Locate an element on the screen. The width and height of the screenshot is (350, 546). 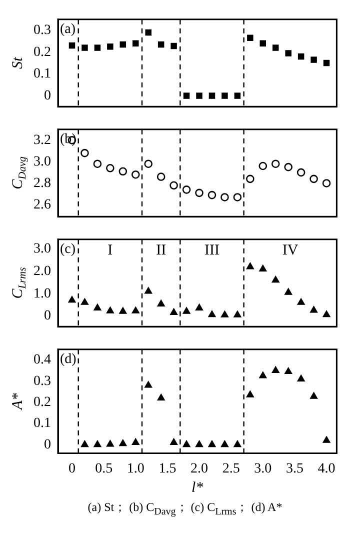
y-tick-label: 2.0 is located at coordinates (42, 271).